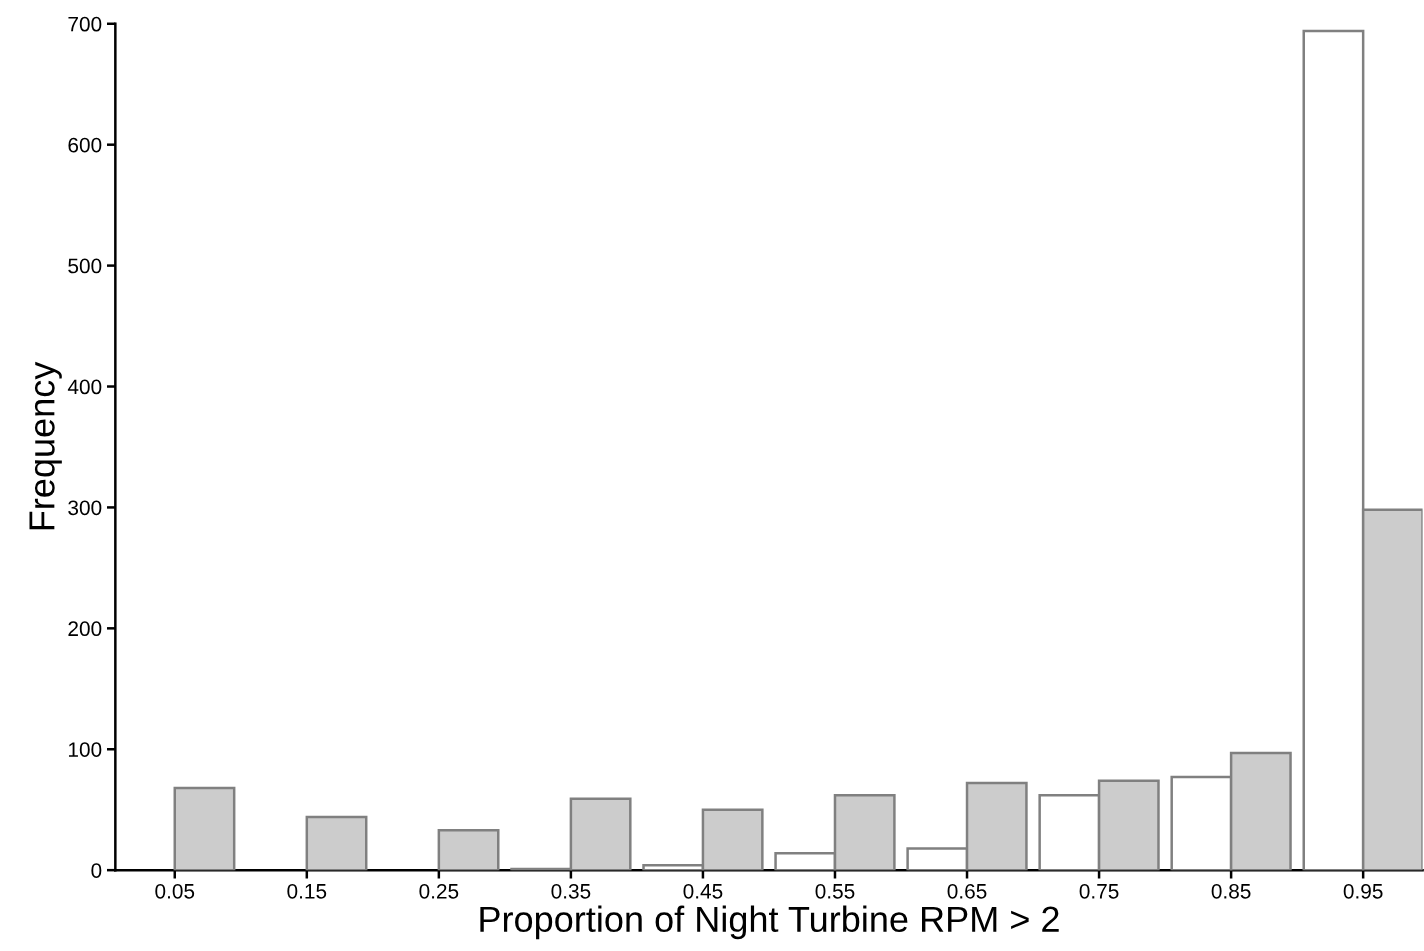  What do you see at coordinates (703, 891) in the screenshot?
I see `x-tick-label: 0.45` at bounding box center [703, 891].